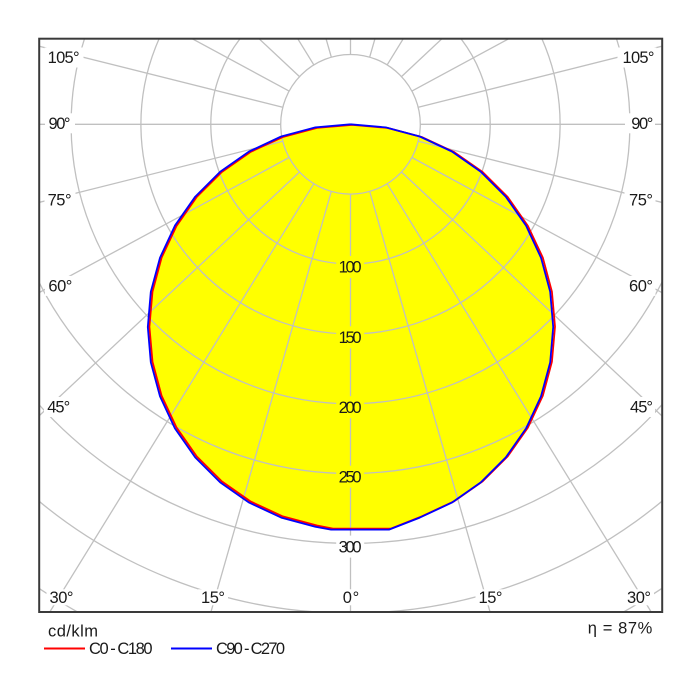 The height and width of the screenshot is (700, 700). I want to click on svg-text: 100, so click(350, 268).